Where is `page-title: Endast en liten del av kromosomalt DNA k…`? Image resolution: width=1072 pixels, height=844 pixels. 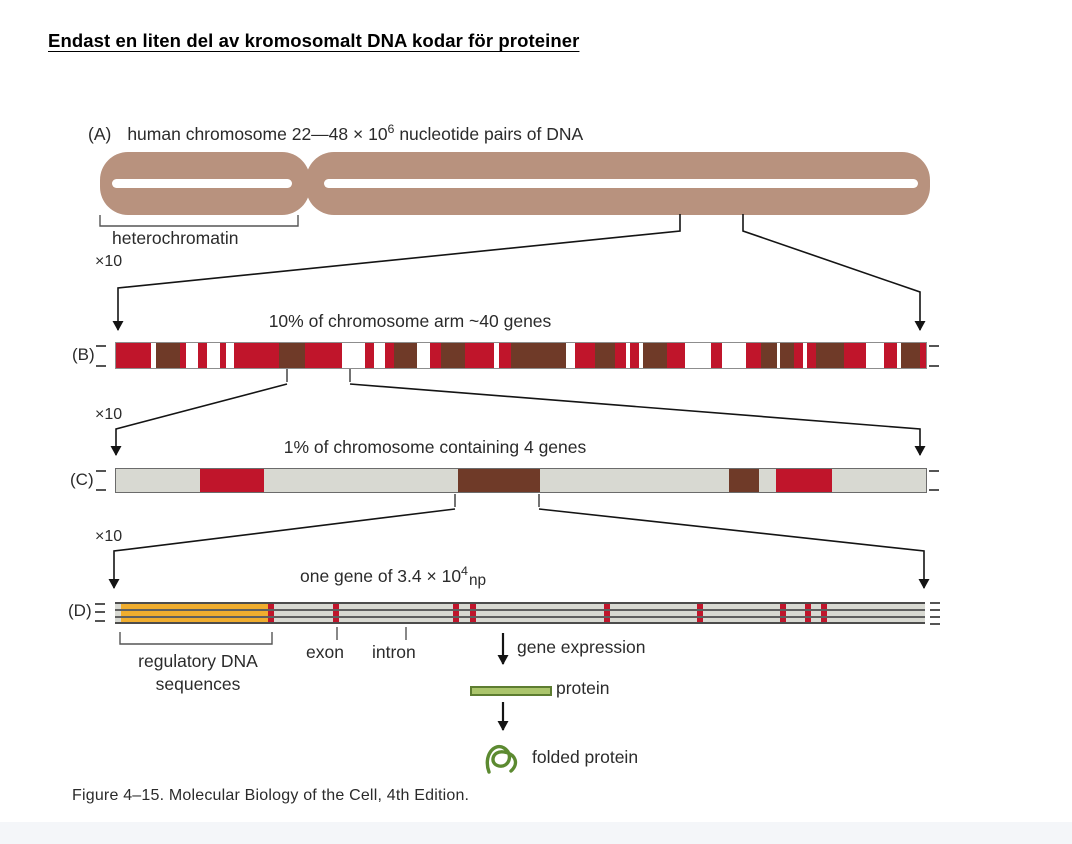
page-title: Endast en liten del av kromosomalt DNA k… is located at coordinates (314, 40).